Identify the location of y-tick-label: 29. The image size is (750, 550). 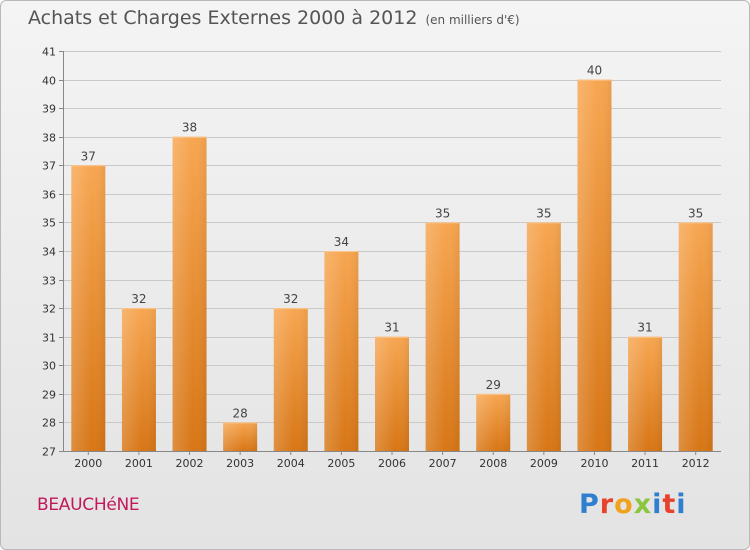
(49, 395).